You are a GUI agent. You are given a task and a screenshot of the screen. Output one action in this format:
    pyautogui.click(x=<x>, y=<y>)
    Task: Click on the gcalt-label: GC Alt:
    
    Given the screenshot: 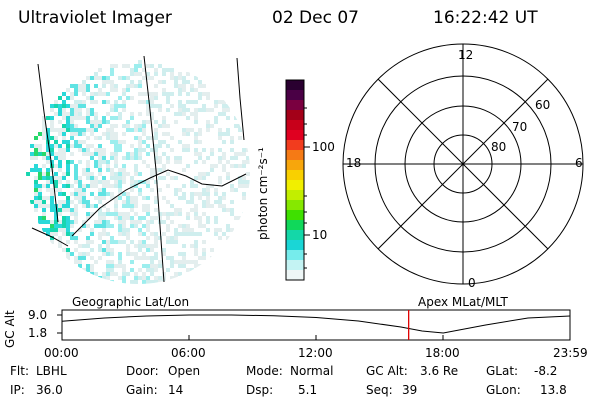 What is the action you would take?
    pyautogui.click(x=387, y=371)
    